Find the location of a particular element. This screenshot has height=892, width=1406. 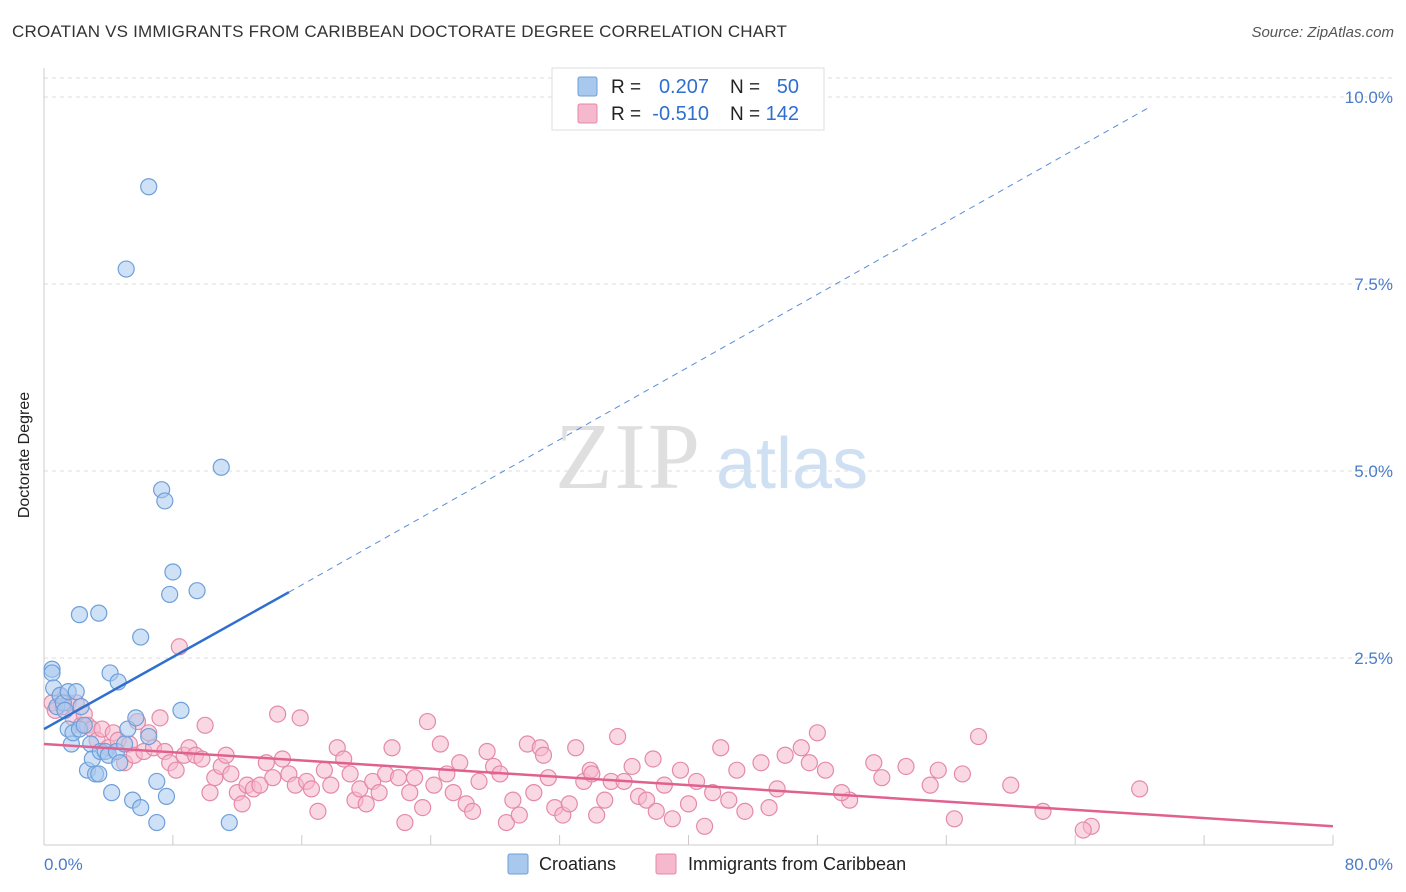

caribbean-trend-line is located at coordinates (688, 785).